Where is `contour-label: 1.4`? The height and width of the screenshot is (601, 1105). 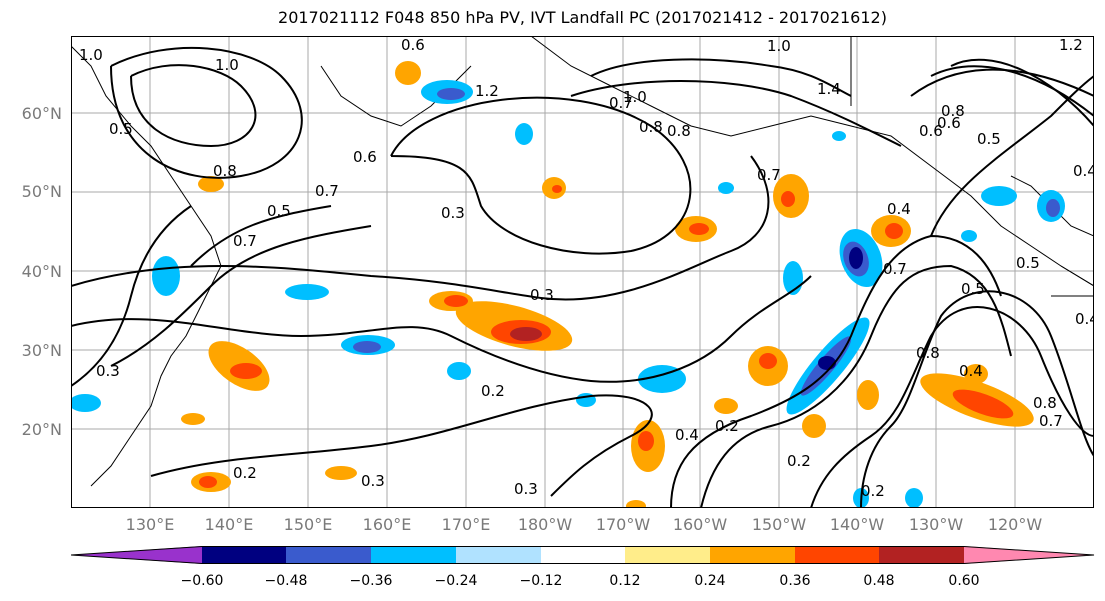
contour-label: 1.4 is located at coordinates (829, 89).